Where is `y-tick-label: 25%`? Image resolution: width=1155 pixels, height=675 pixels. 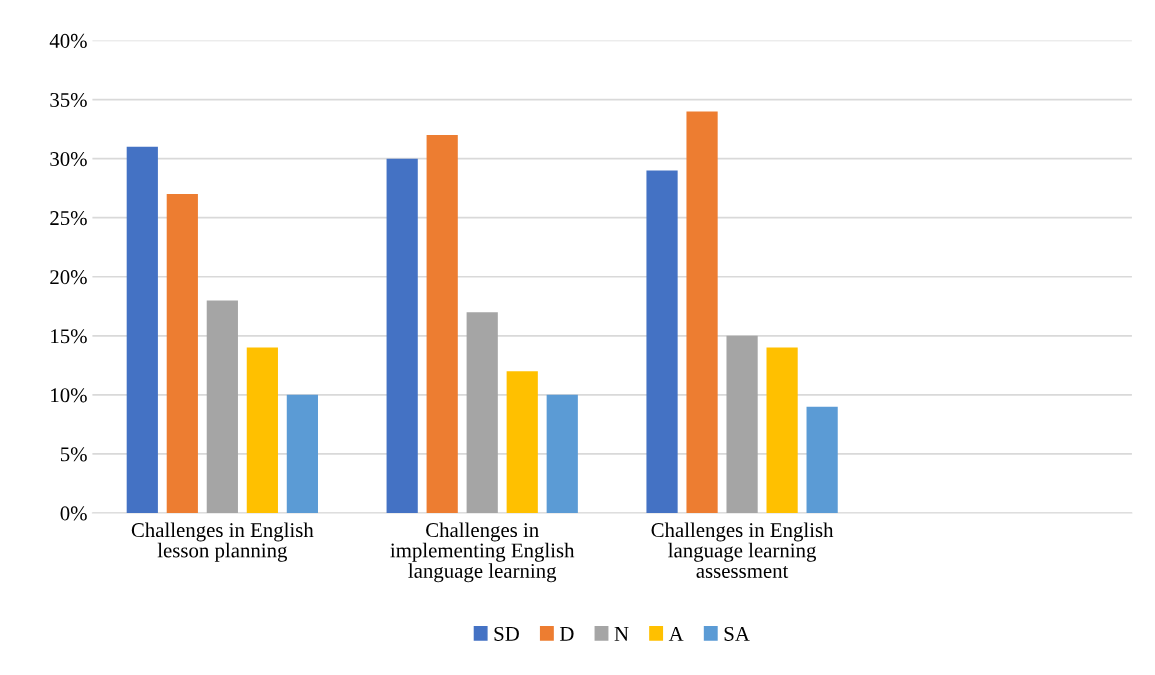 y-tick-label: 25% is located at coordinates (68, 218).